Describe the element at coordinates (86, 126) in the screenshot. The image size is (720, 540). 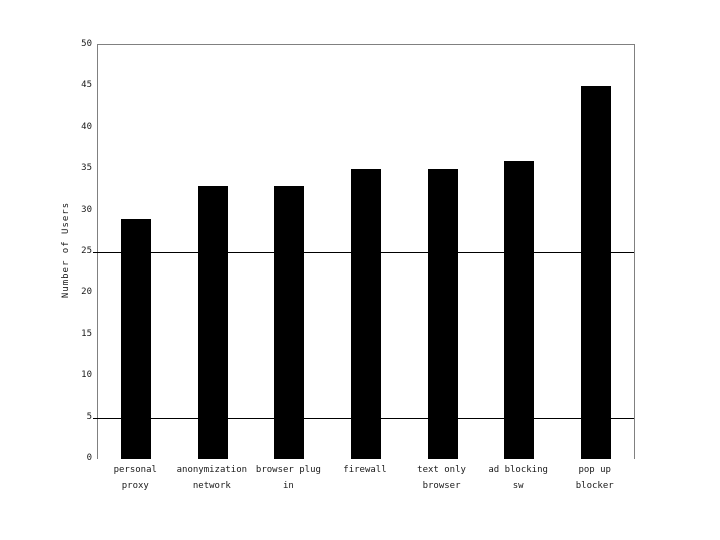
I see `y-tick-label-40: 40` at that location.